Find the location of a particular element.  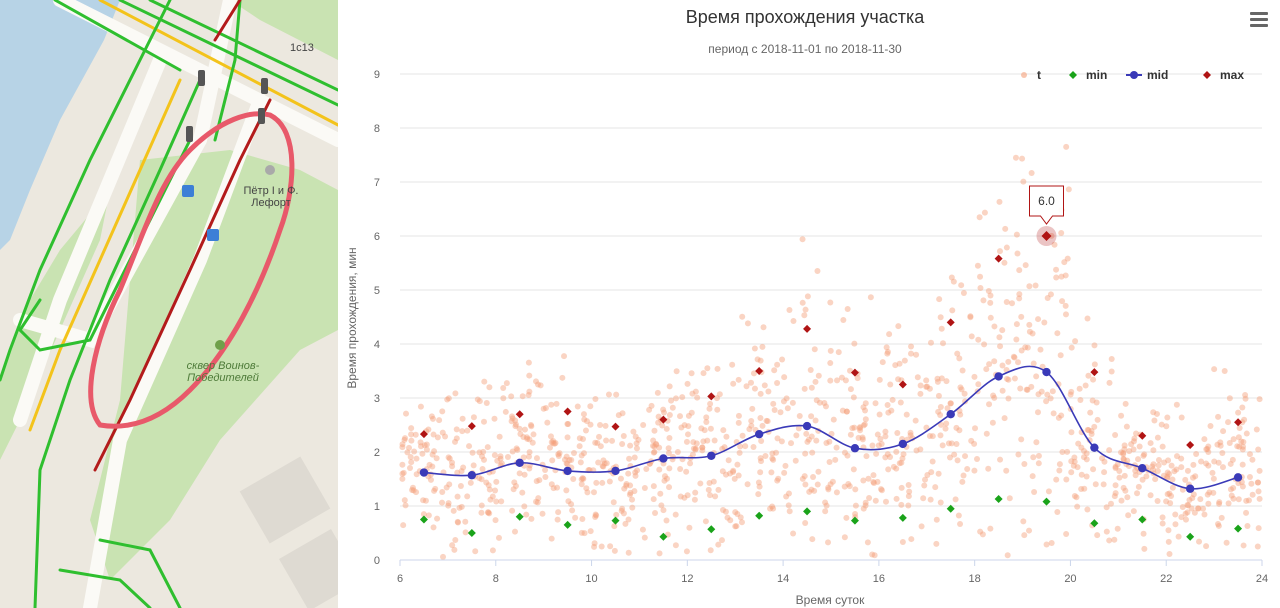

max-point is located at coordinates (854, 372).